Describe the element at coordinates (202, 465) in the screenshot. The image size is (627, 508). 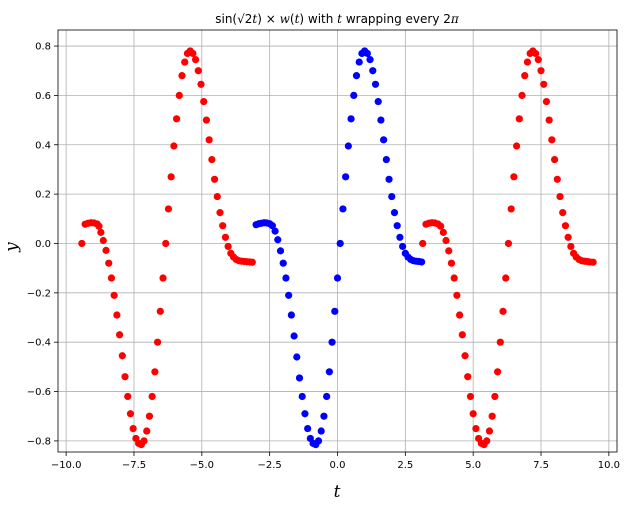
I see `x-tick-label: −5.0` at that location.